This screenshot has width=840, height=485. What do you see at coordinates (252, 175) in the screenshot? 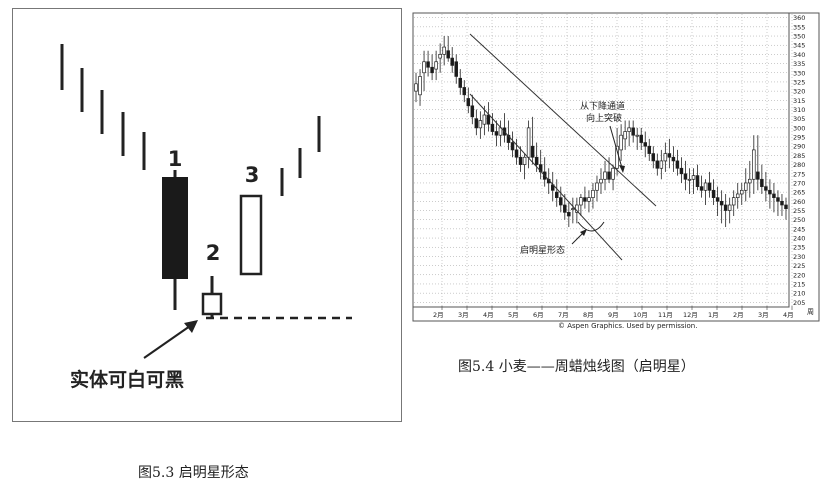
I see `candle-3-label: 3` at bounding box center [252, 175].